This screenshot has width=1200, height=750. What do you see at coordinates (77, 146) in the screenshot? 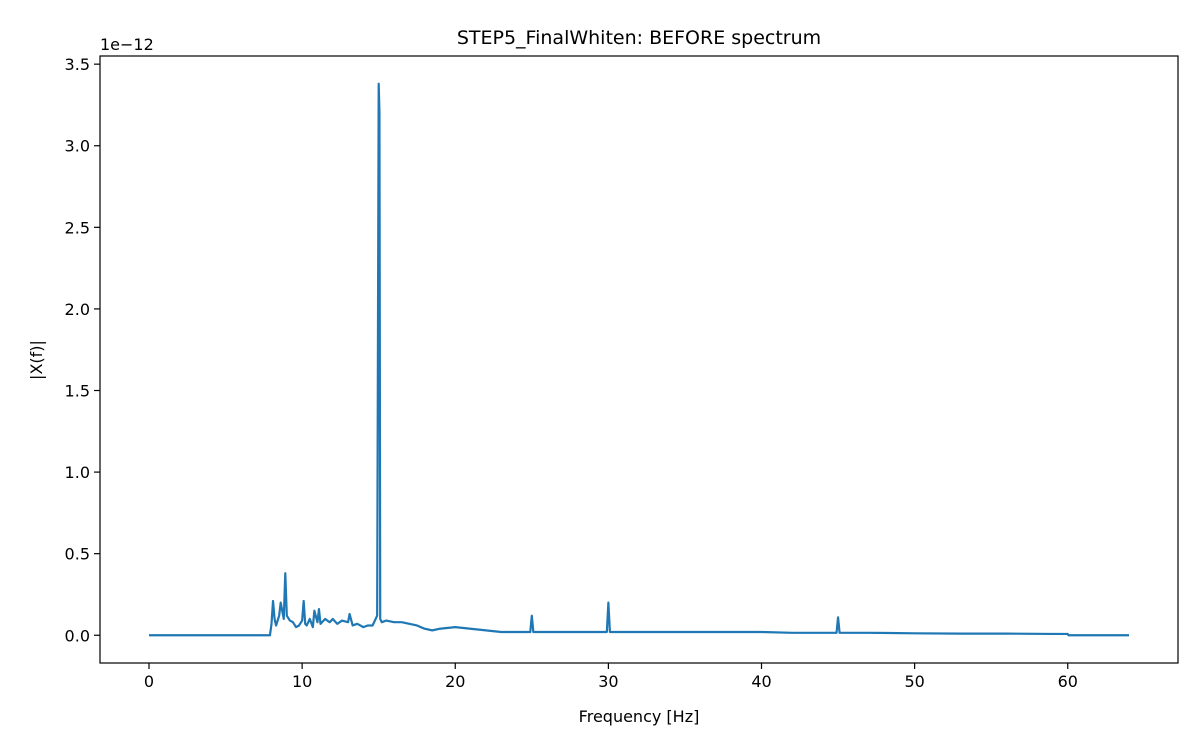
I see `y-tick-label: 3.0` at bounding box center [77, 146].